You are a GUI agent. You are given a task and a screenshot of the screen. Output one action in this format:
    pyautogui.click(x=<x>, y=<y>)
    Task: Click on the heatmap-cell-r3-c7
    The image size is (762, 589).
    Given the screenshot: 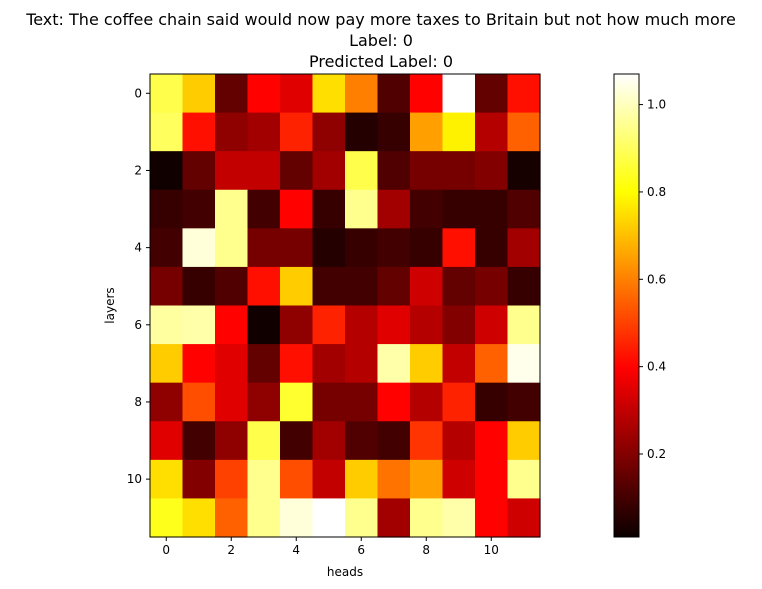 What is the action you would take?
    pyautogui.click(x=394, y=209)
    